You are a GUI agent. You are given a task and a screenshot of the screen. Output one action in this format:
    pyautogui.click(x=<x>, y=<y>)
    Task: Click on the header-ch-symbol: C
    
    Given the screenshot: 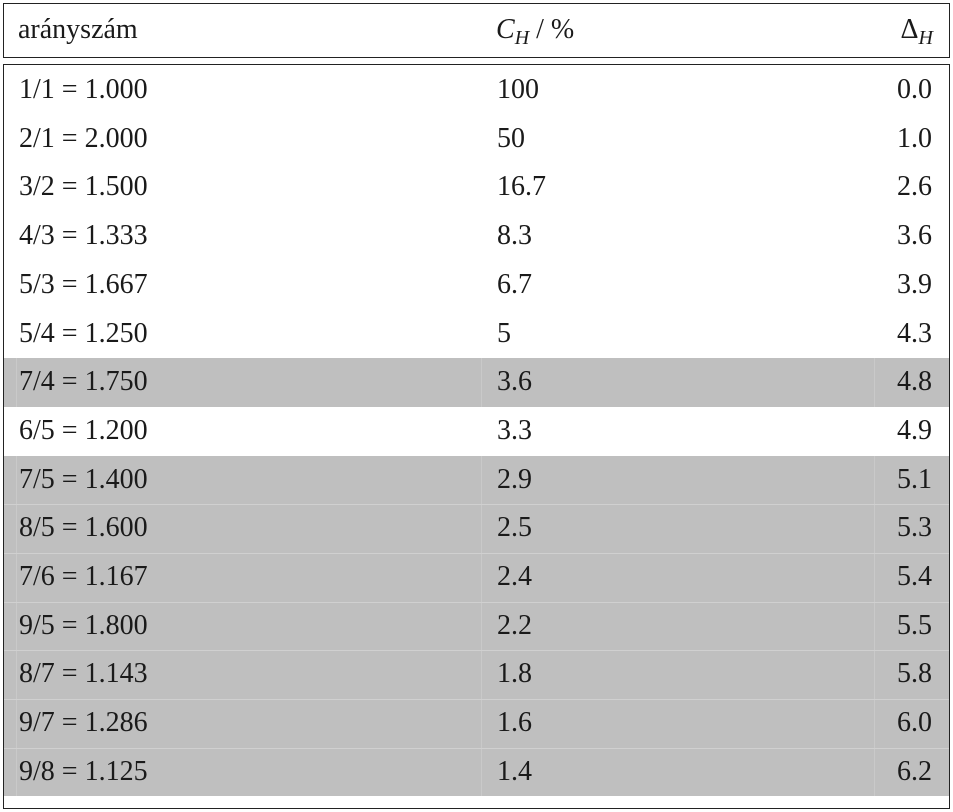 What is the action you would take?
    pyautogui.click(x=505, y=29)
    